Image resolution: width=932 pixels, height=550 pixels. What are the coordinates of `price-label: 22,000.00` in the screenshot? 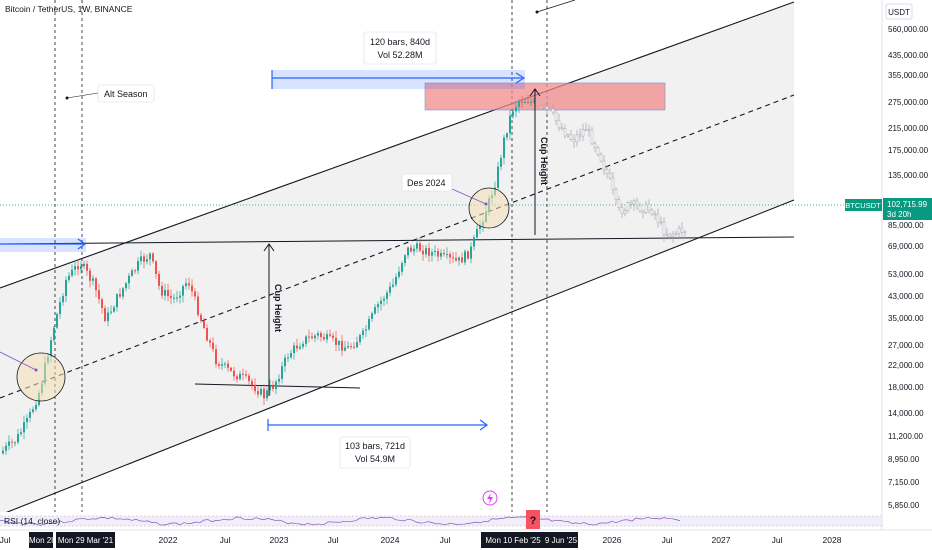 It's located at (906, 365).